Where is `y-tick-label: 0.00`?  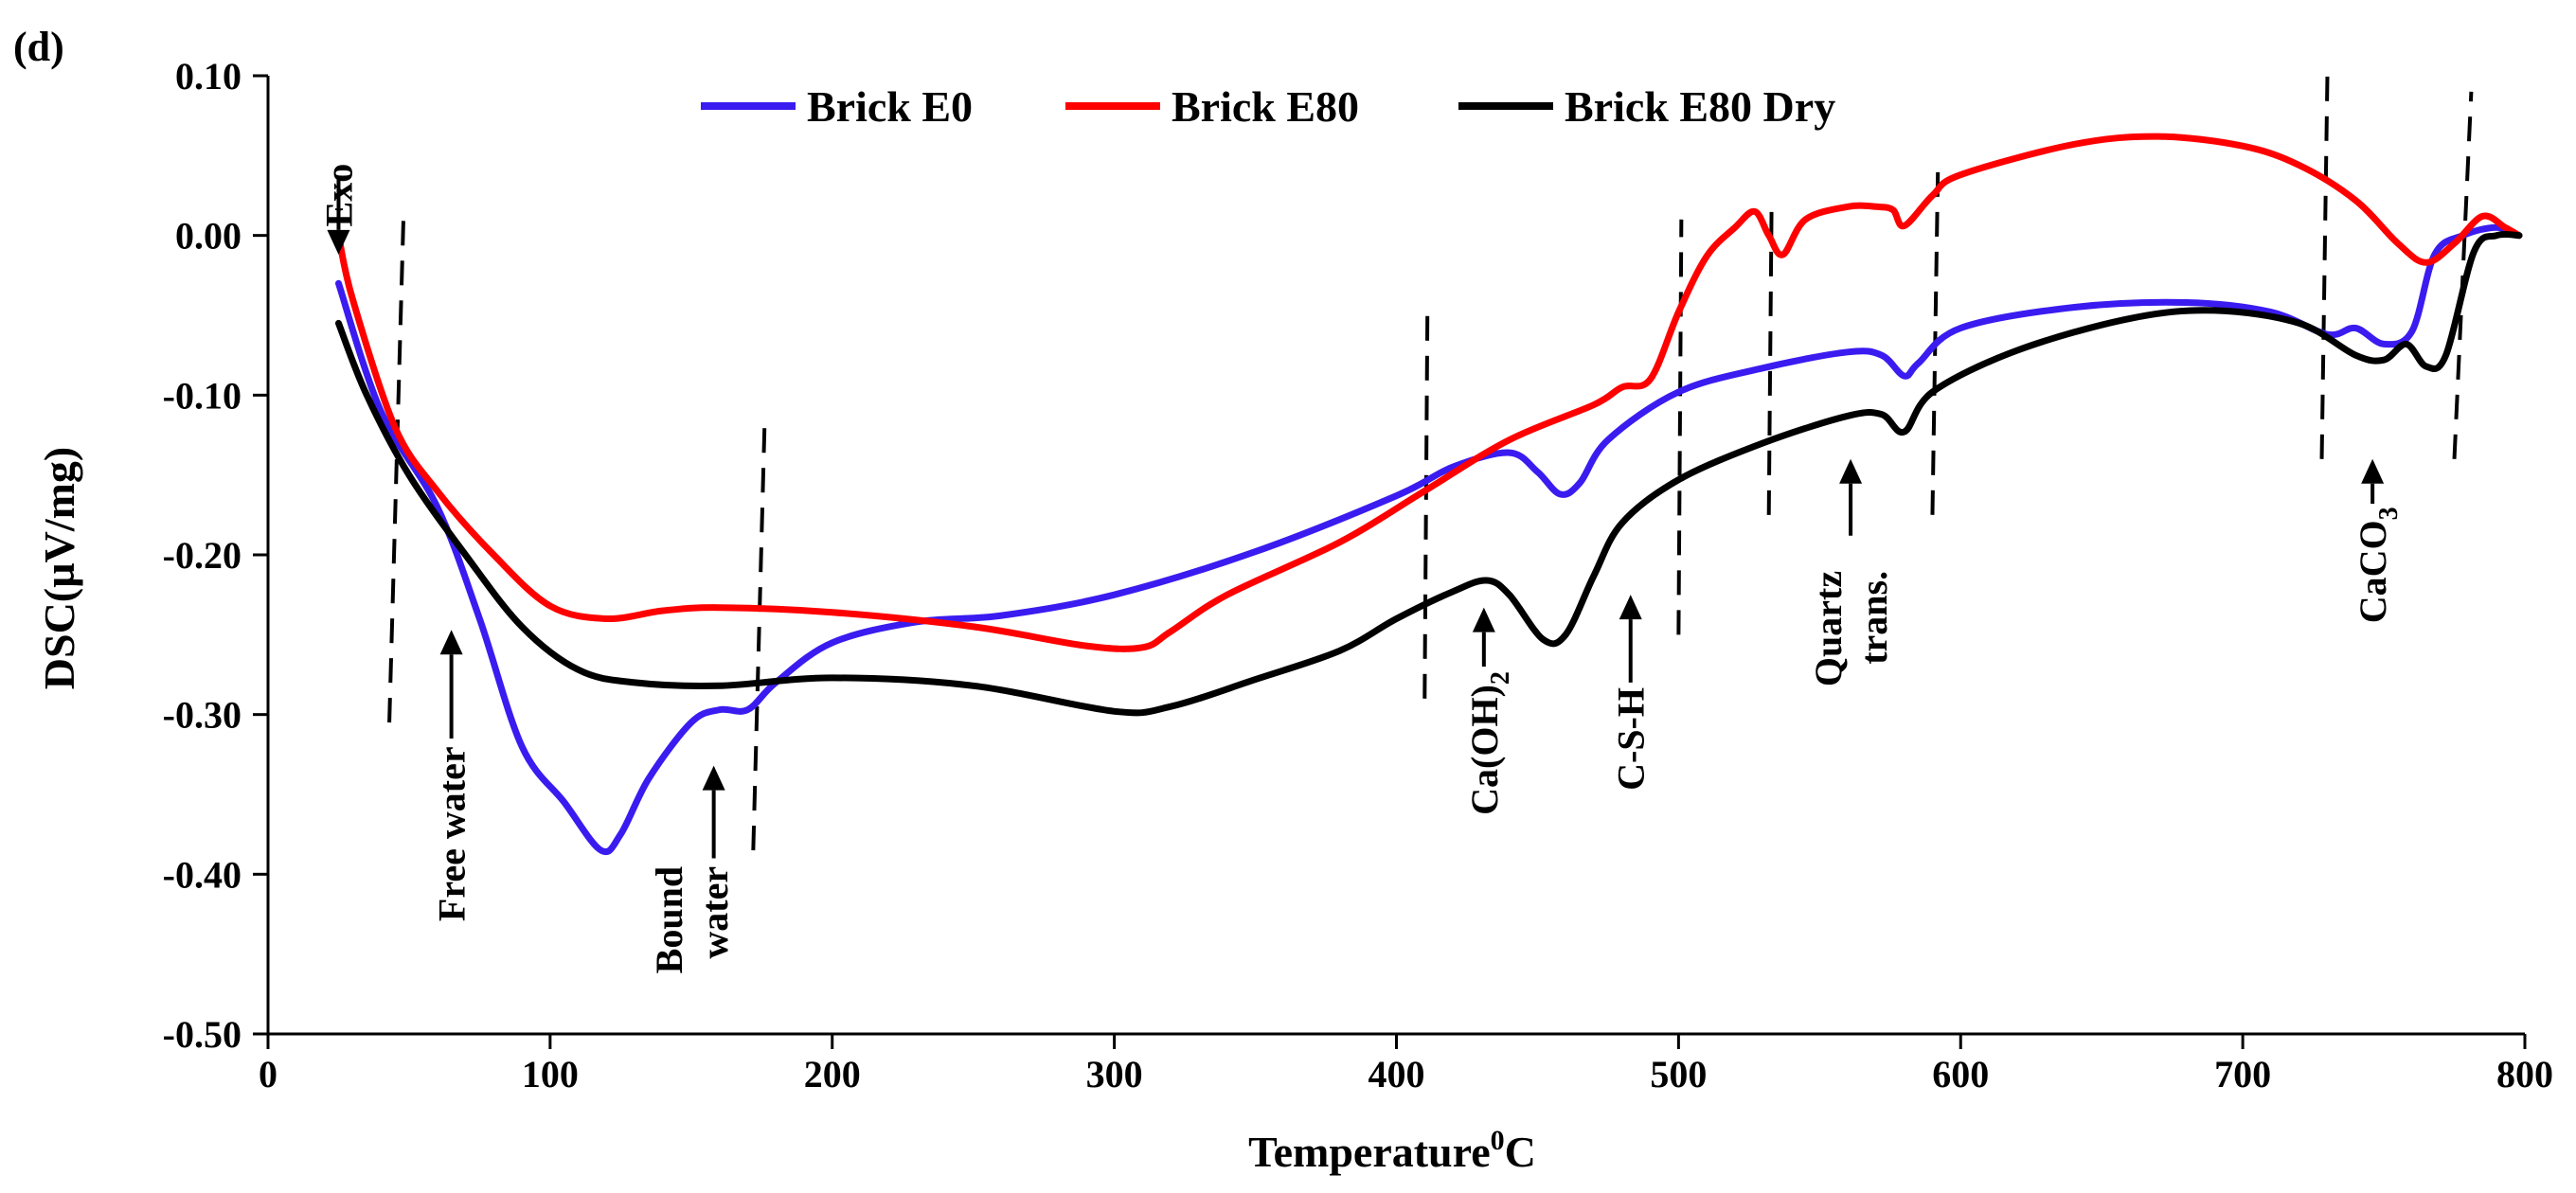
y-tick-label: 0.00 is located at coordinates (208, 236).